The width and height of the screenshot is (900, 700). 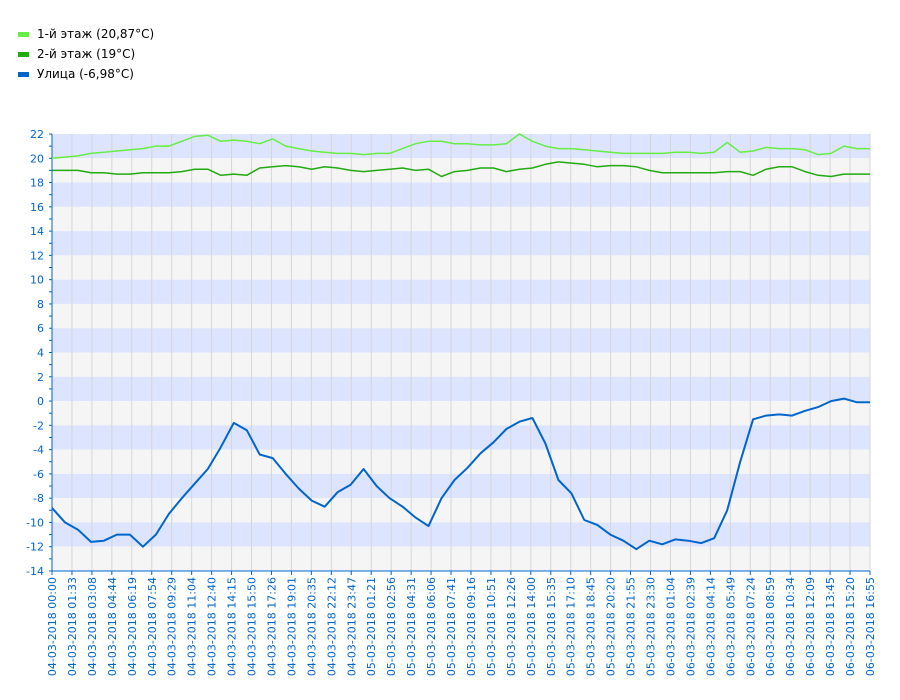 I want to click on y-tick-label: -12, so click(x=35, y=547).